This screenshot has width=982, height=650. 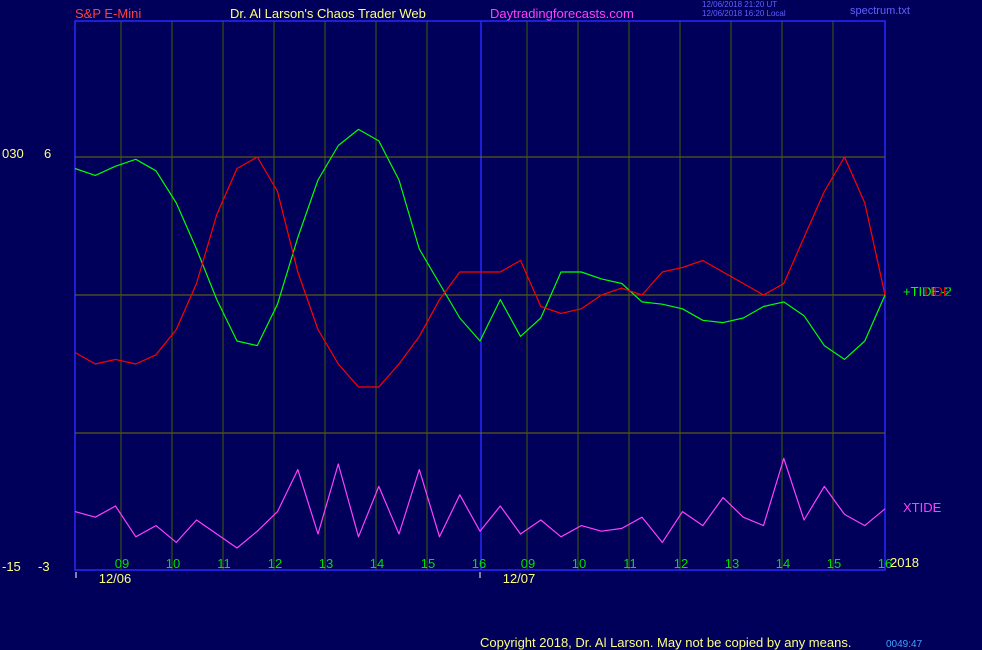 I want to click on timestamp-local: 12/06/2018 16:20 Local, so click(x=744, y=13).